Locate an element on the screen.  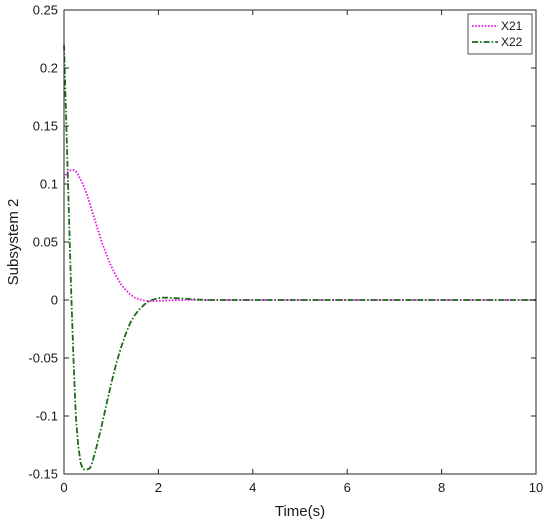
x-tick-label: 10 is located at coordinates (536, 487).